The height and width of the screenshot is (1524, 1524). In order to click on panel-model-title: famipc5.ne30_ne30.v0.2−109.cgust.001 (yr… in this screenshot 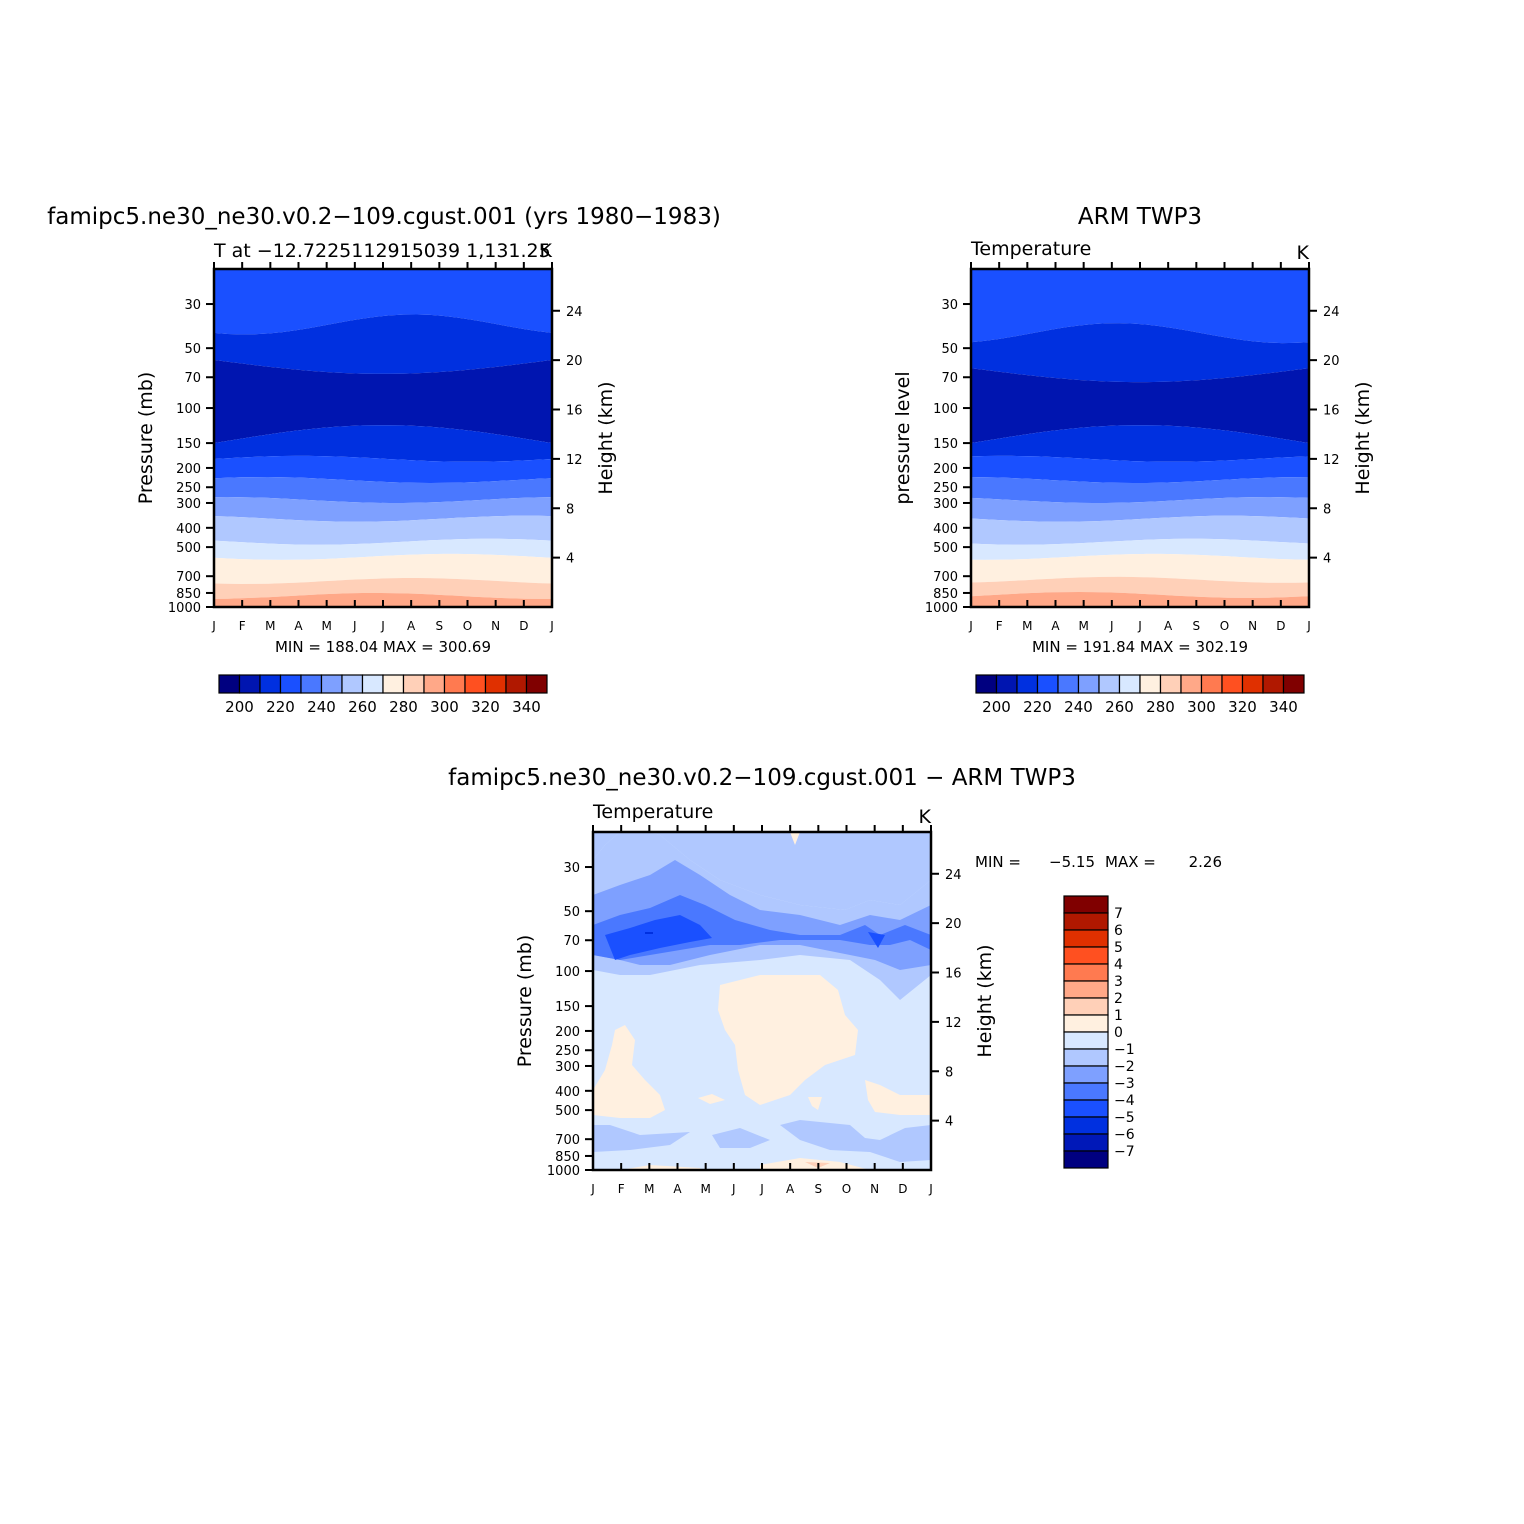, I will do `click(384, 217)`.